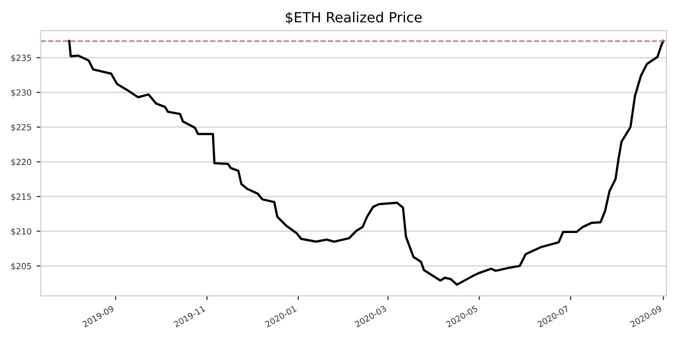 This screenshot has width=680, height=340. What do you see at coordinates (21, 232) in the screenshot?
I see `y-tick-label: $210` at bounding box center [21, 232].